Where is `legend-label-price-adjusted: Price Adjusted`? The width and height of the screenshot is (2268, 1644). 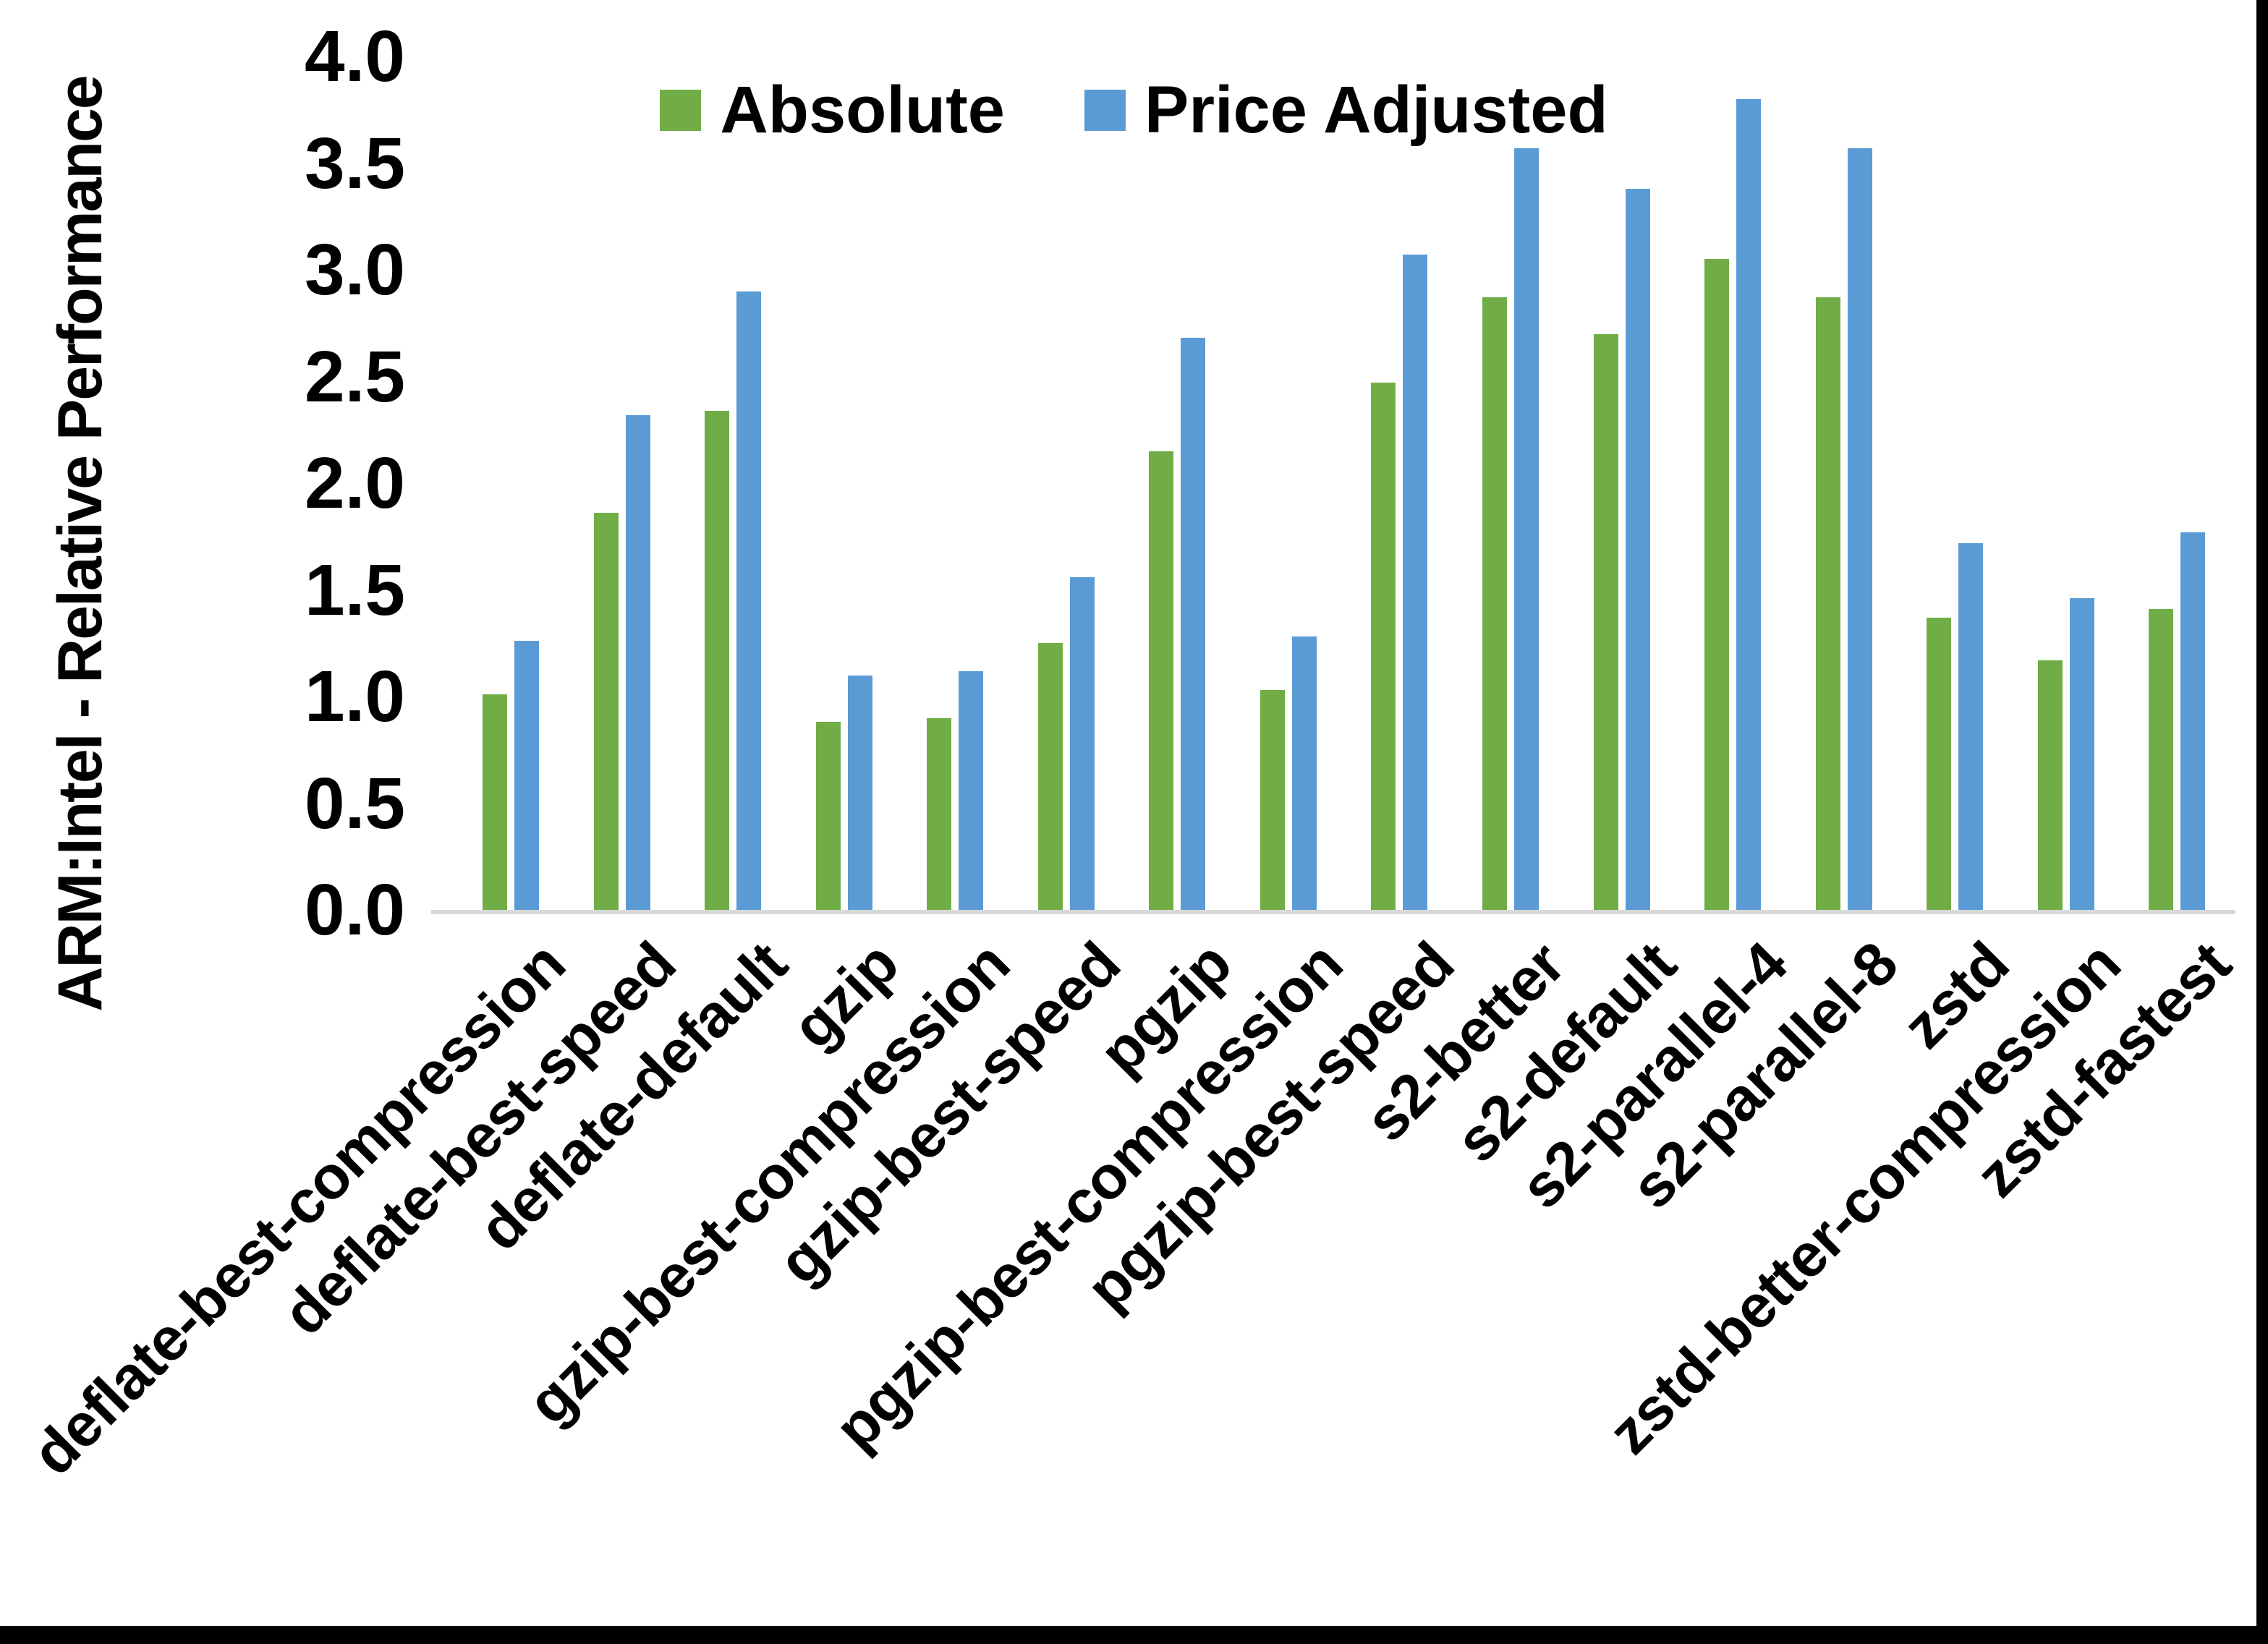
legend-label-price-adjusted: Price Adjusted is located at coordinates (1376, 110).